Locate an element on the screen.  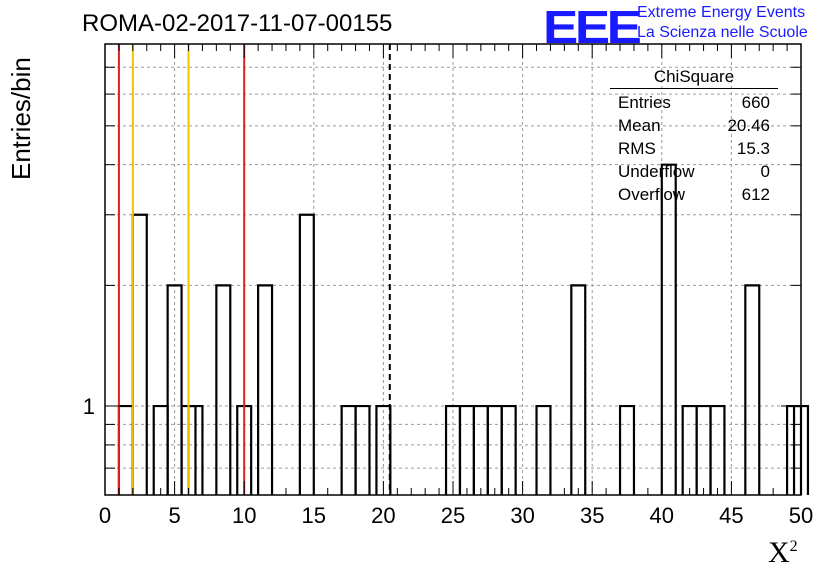
stats-value: 20.46 is located at coordinates (748, 125).